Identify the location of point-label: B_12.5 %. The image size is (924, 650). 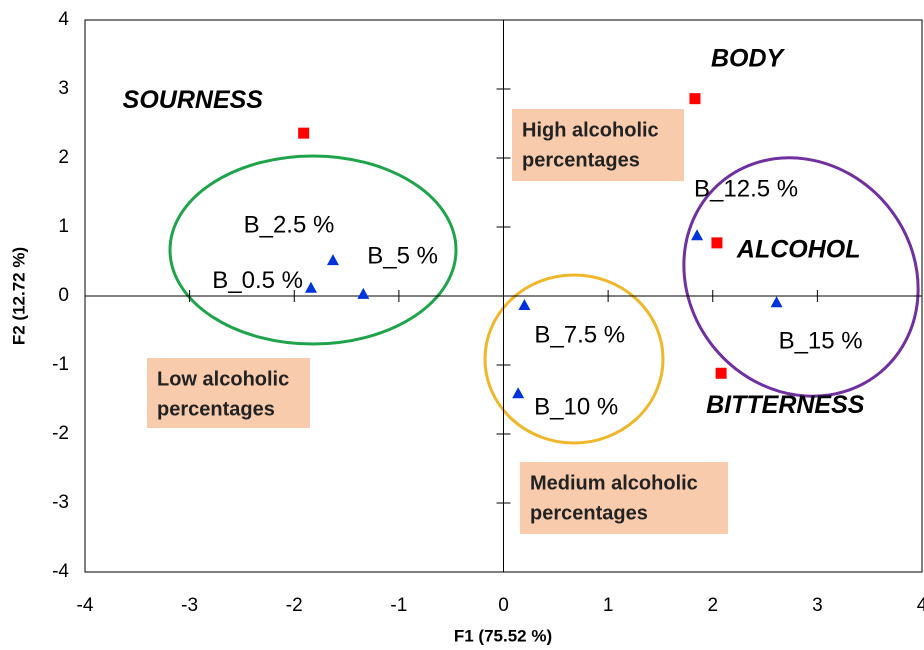
(746, 189).